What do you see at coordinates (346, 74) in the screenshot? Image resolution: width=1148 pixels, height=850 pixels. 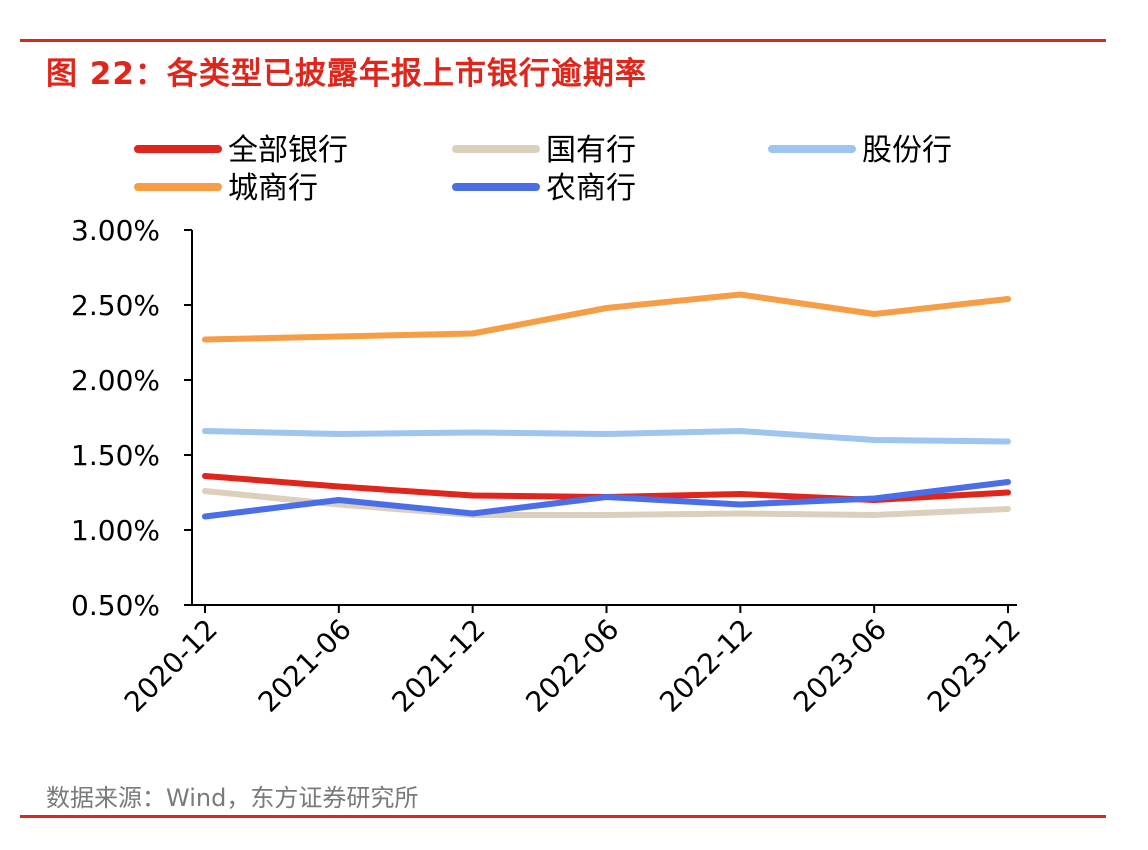 I see `figure-title: 图 22：各类型已披露年报上市银行逾期率` at bounding box center [346, 74].